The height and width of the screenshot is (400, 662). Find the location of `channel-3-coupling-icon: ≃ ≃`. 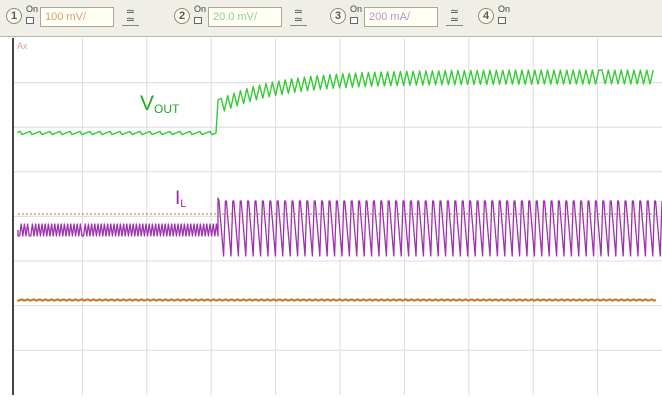

channel-3-coupling-icon: ≃ ≃ is located at coordinates (454, 16).